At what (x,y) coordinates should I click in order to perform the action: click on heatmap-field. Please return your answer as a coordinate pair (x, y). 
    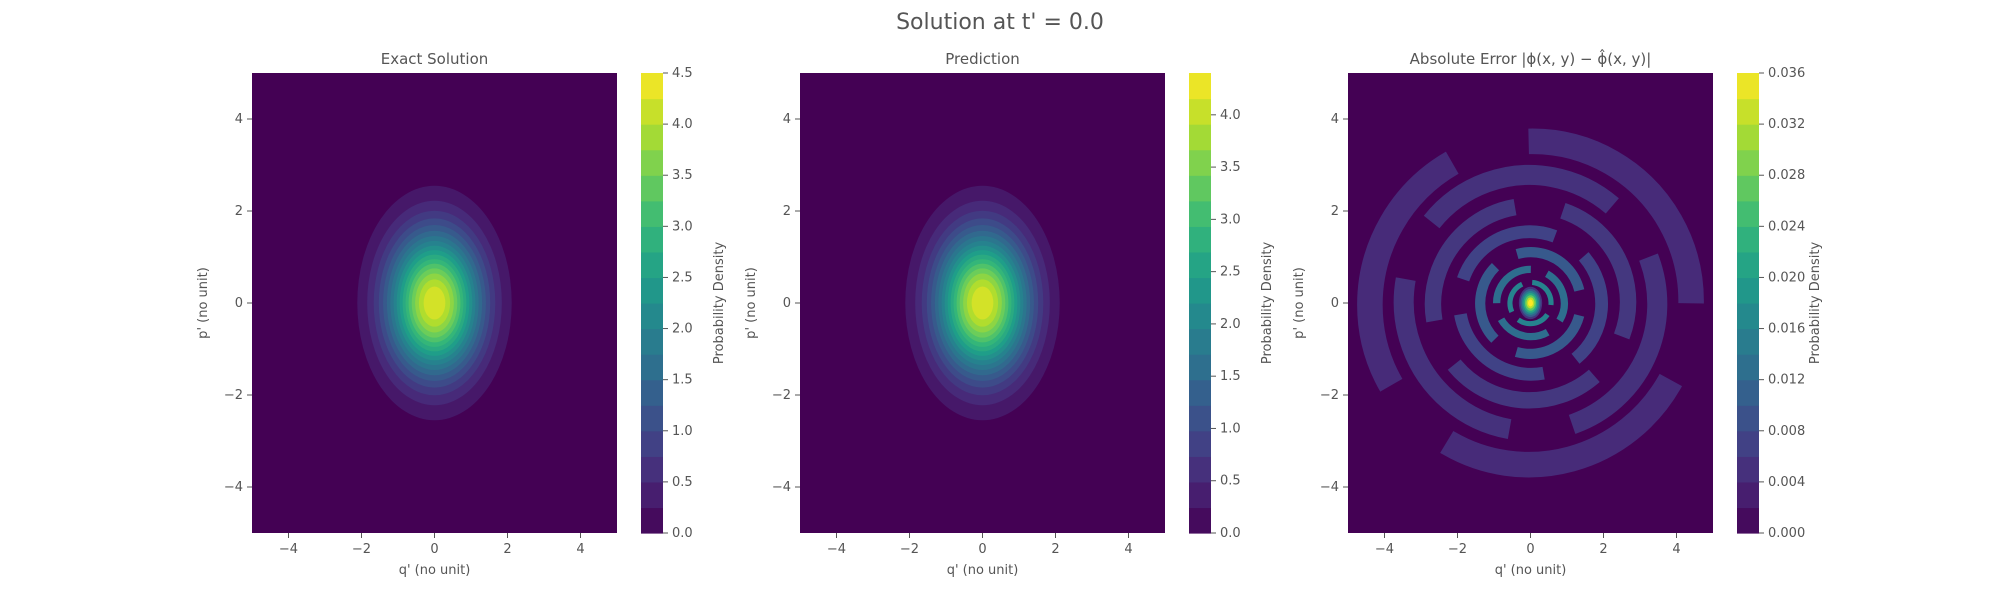
    Looking at the image, I should click on (434, 303).